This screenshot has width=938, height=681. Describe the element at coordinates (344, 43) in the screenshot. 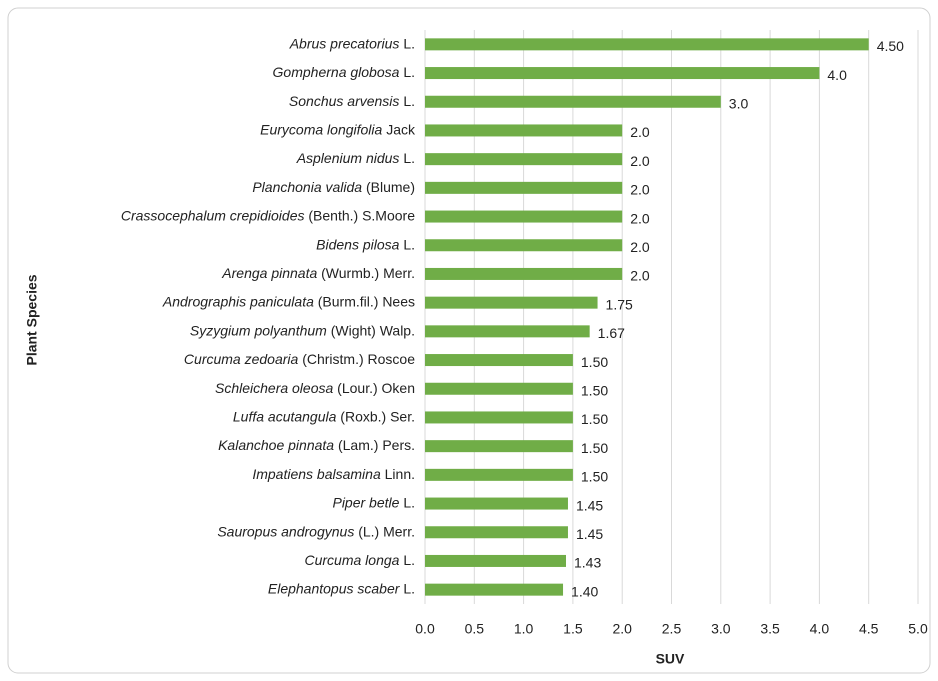

I see `species-name: Abrus precatorius` at that location.